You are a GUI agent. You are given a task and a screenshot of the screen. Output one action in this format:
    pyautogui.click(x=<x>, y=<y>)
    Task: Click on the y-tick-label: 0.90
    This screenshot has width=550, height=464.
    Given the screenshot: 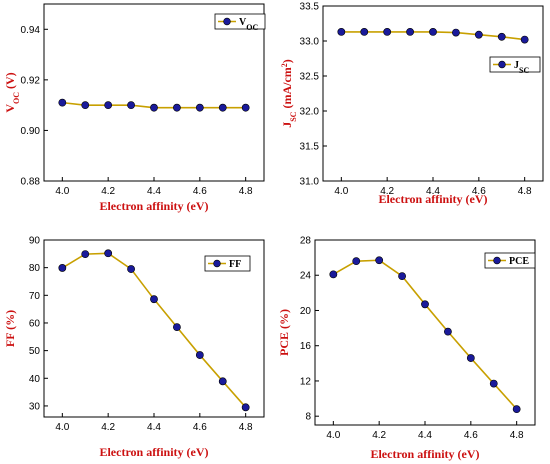 What is the action you would take?
    pyautogui.click(x=31, y=131)
    